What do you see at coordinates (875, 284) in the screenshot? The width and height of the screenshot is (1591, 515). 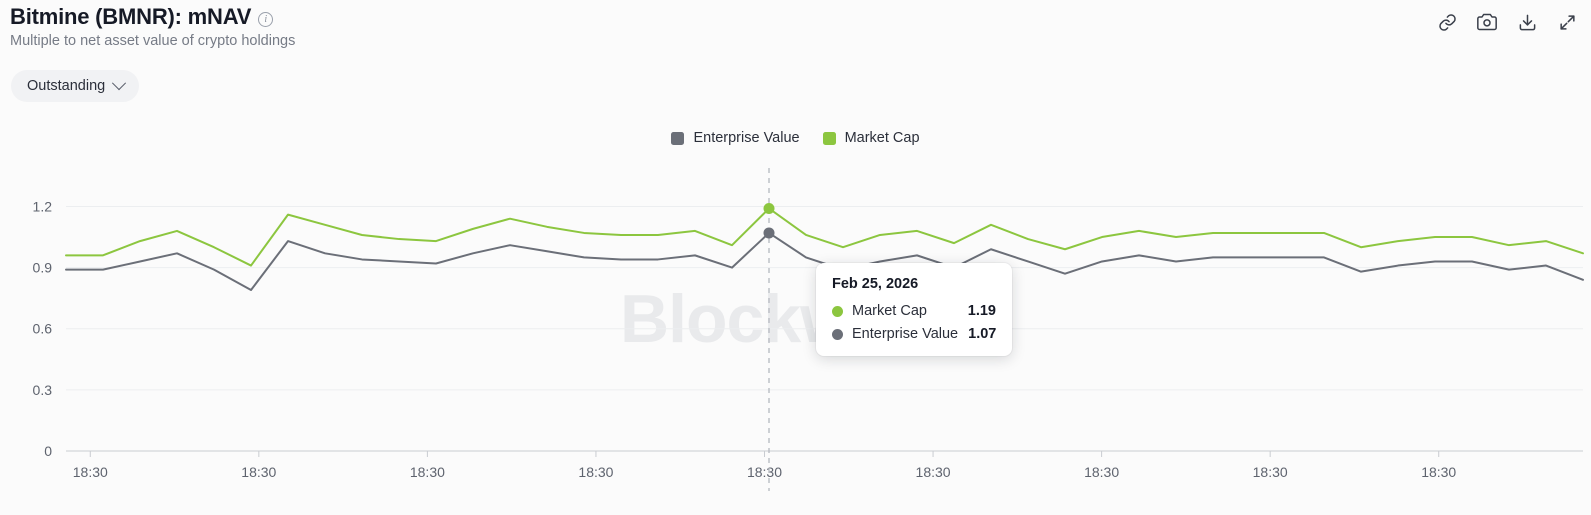 I see `tooltip-date: Feb 25, 2026` at bounding box center [875, 284].